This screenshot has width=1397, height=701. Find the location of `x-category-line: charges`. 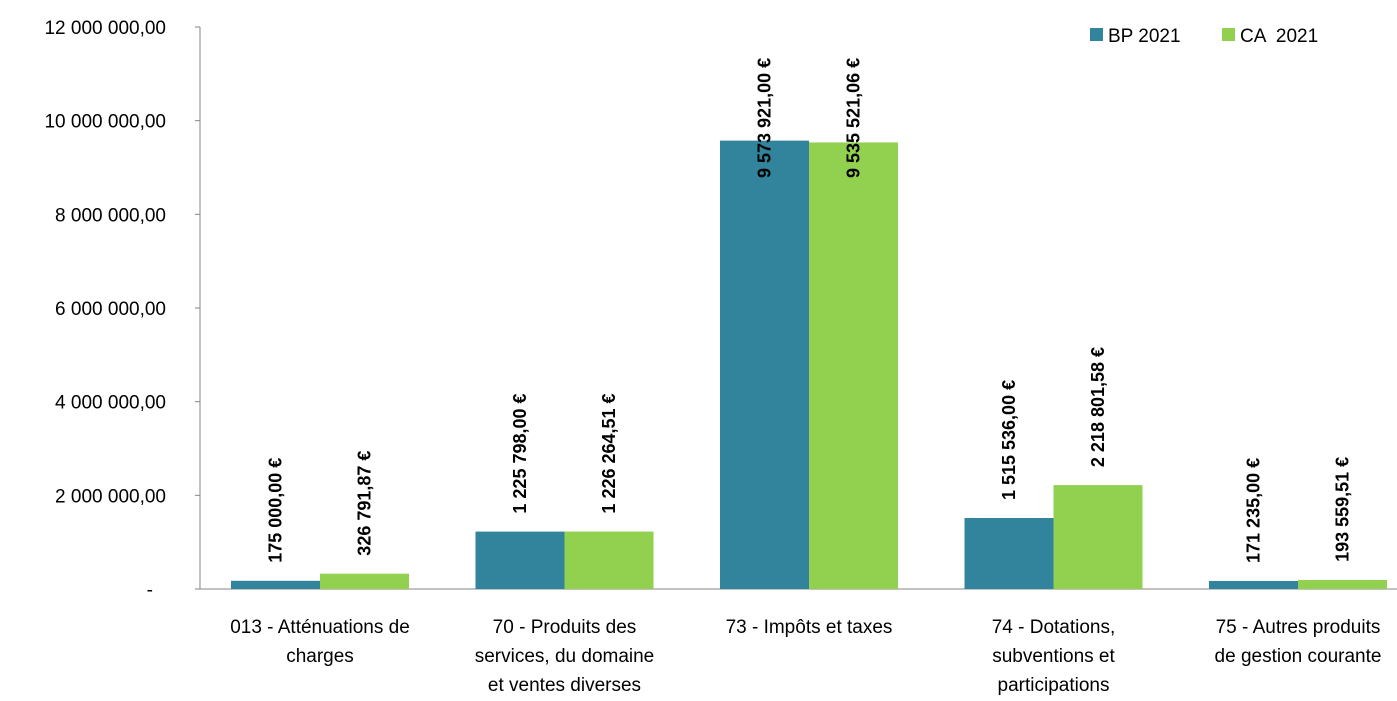

x-category-line: charges is located at coordinates (320, 656).